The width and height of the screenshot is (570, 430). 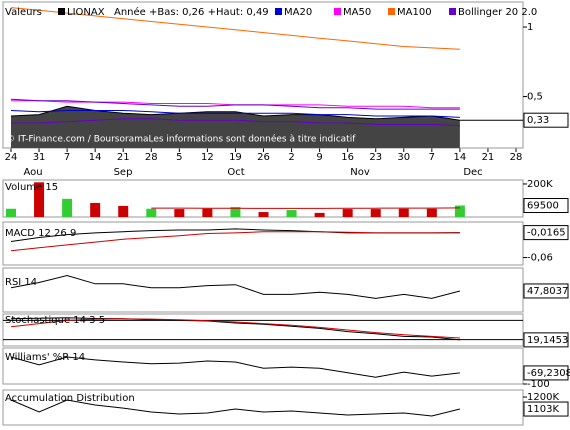 I want to click on legend-label: MA20, so click(x=298, y=12).